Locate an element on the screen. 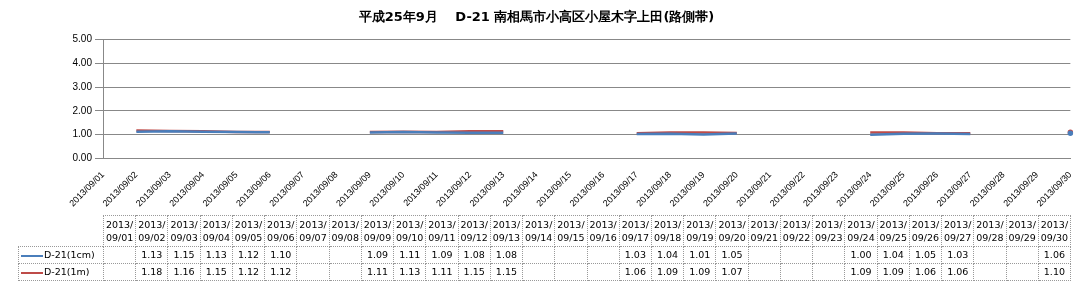 The width and height of the screenshot is (1081, 306). category-label: 2013/09/26 is located at coordinates (925, 231).